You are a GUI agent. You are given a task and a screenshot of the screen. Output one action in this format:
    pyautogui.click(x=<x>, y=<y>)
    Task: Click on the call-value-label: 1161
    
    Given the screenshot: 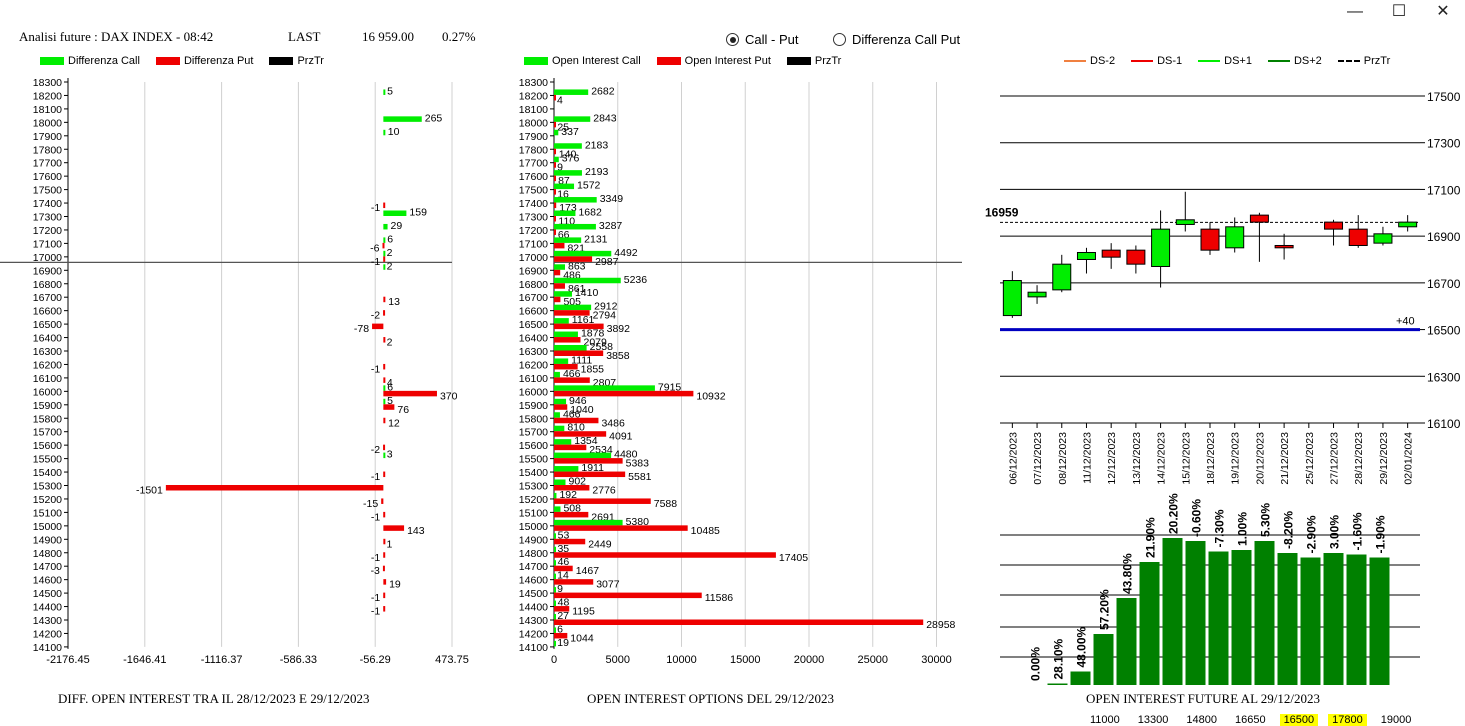 What is the action you would take?
    pyautogui.click(x=583, y=320)
    